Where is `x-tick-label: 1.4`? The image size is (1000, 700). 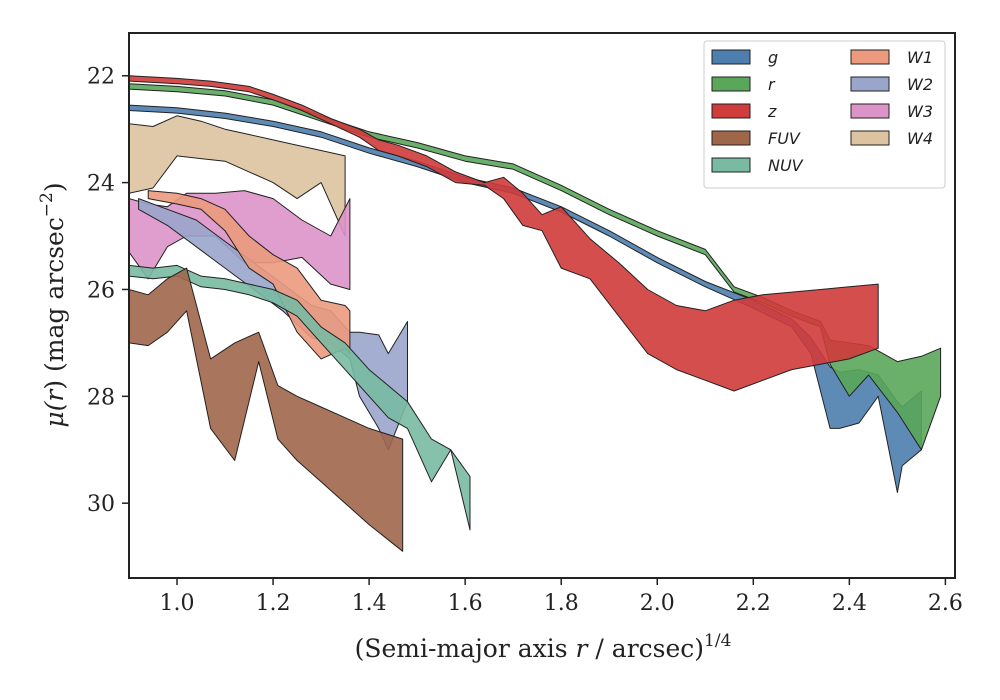 x-tick-label: 1.4 is located at coordinates (369, 603).